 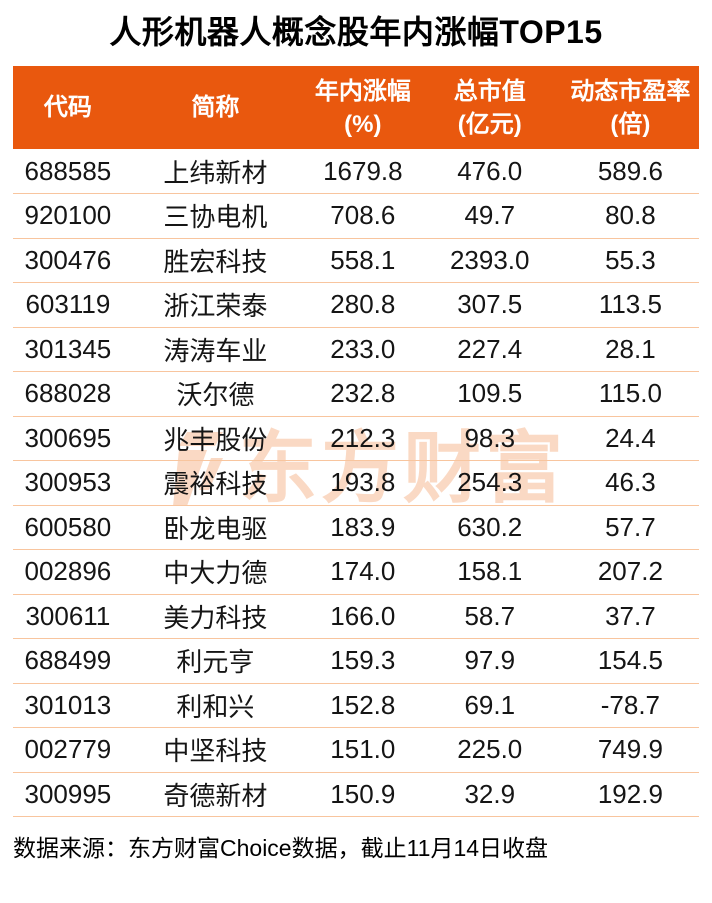 I want to click on table-row: 002779 中坚科技 151.0 225.0 749.9, so click(x=356, y=750).